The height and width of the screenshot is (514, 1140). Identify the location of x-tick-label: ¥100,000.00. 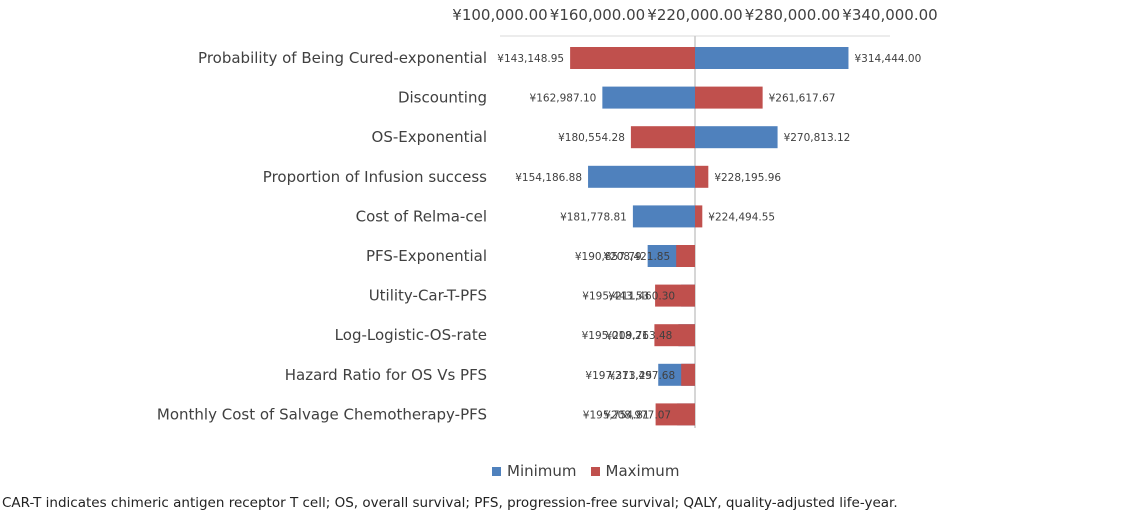
(499, 15).